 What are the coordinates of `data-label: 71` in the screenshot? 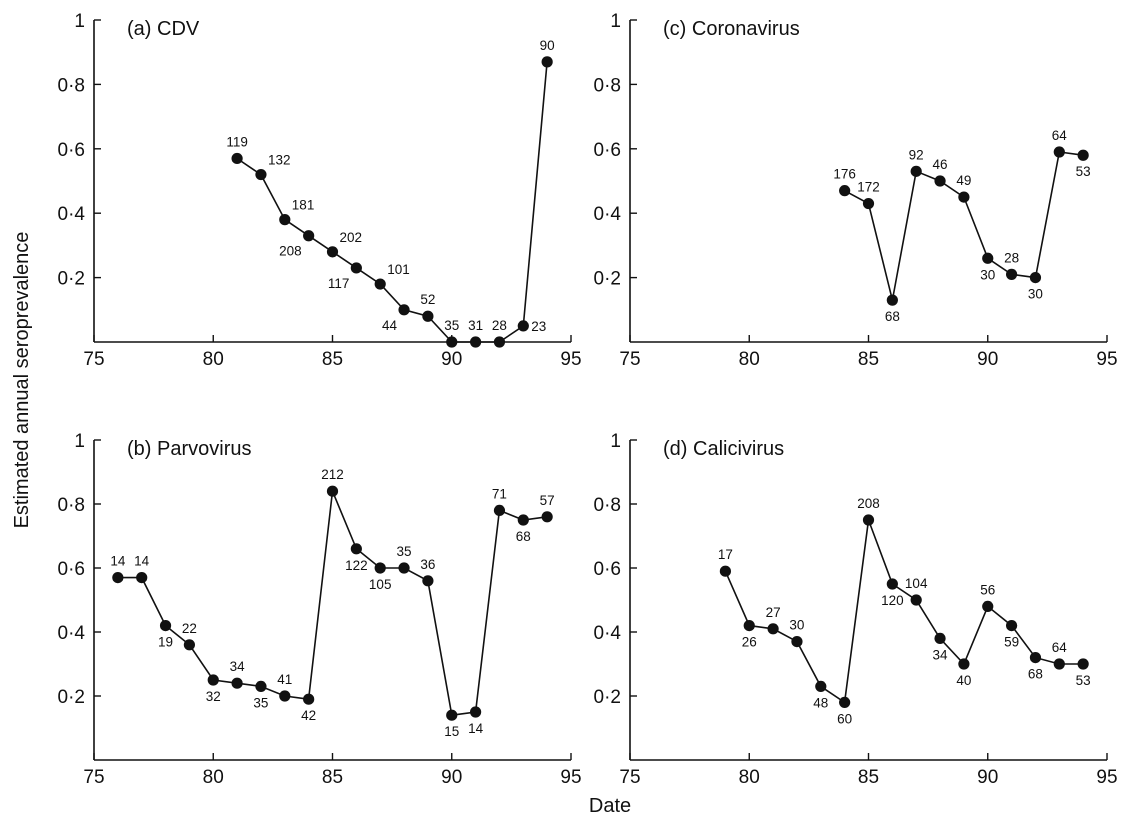 It's located at (499, 493).